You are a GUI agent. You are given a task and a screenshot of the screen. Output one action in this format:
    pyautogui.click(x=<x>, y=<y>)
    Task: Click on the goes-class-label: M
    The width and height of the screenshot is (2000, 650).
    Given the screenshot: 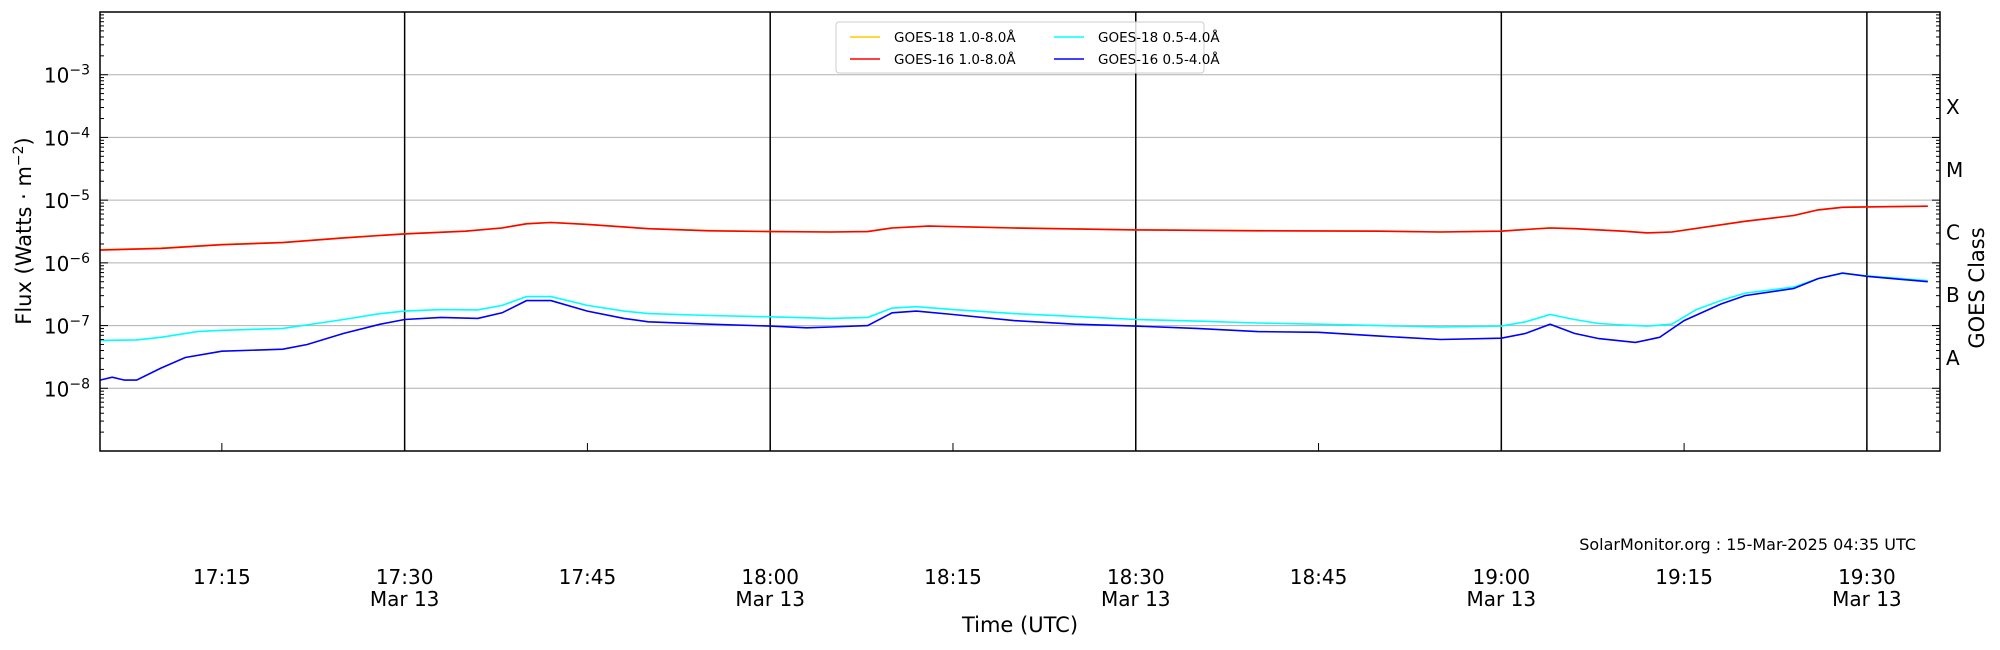 What is the action you would take?
    pyautogui.click(x=1954, y=170)
    